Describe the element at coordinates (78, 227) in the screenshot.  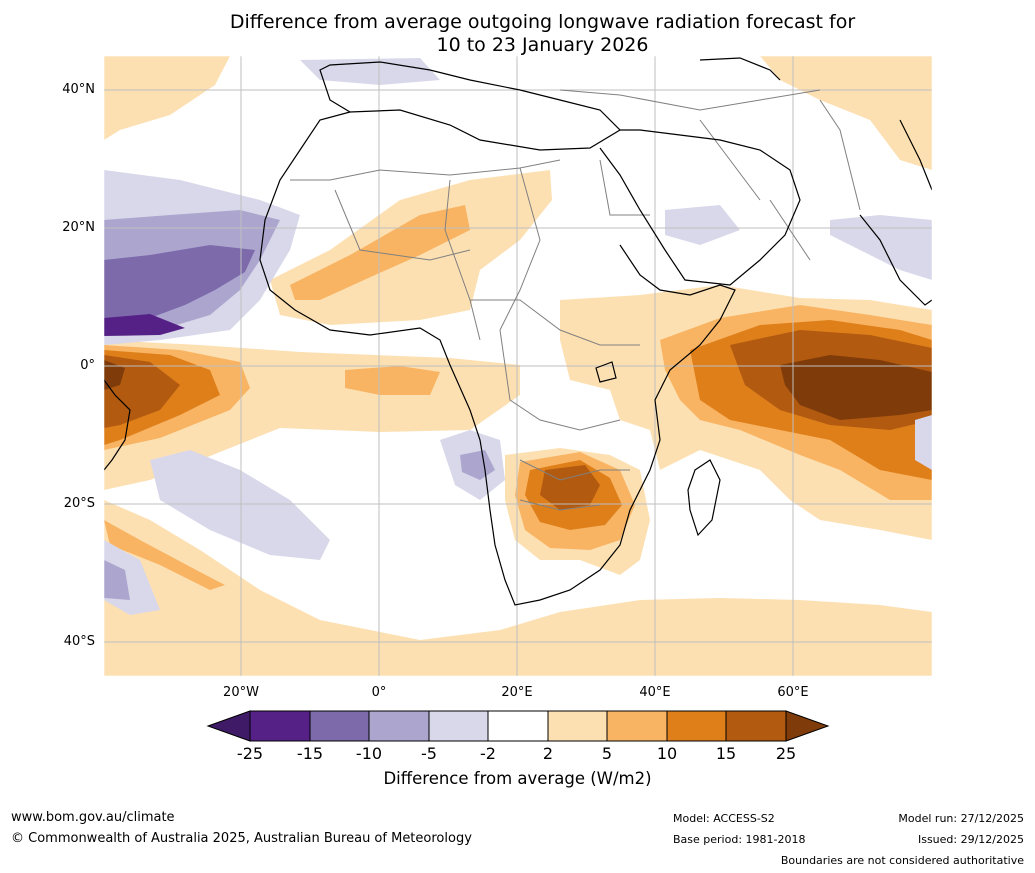
I see `lat-label-20n: 20°N` at that location.